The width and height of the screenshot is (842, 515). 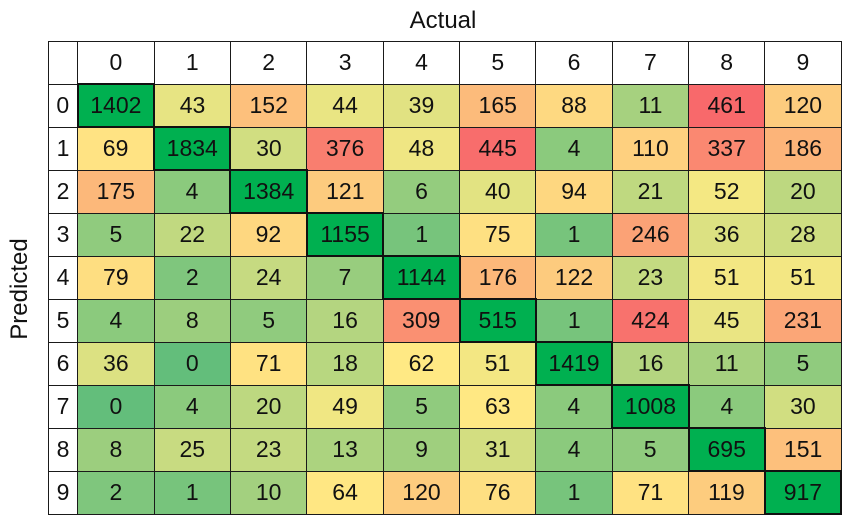 I want to click on matrix-row: 7 0 4 20 49 5 63 4 1008 4 30, so click(x=444, y=406).